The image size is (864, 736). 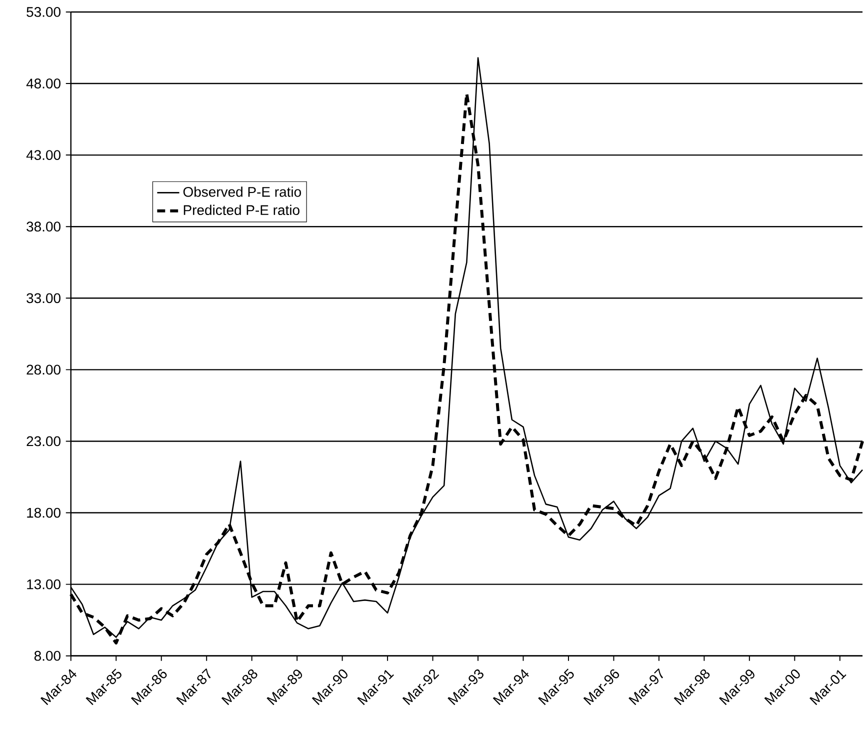 What do you see at coordinates (43, 83) in the screenshot?
I see `y-tick-label: 48.00` at bounding box center [43, 83].